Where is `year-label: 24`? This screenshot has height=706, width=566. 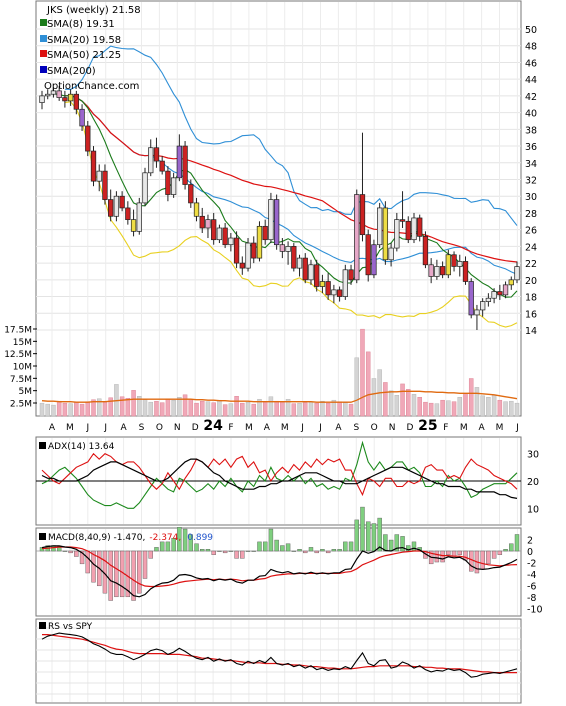
year-label: 24 is located at coordinates (213, 426).